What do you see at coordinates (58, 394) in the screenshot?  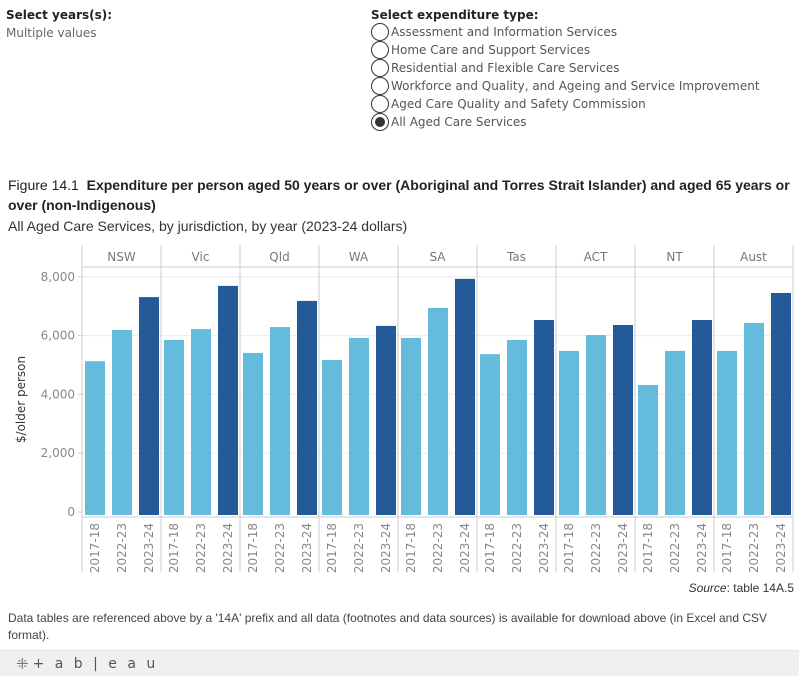 I see `y-tick-label: 4,000` at bounding box center [58, 394].